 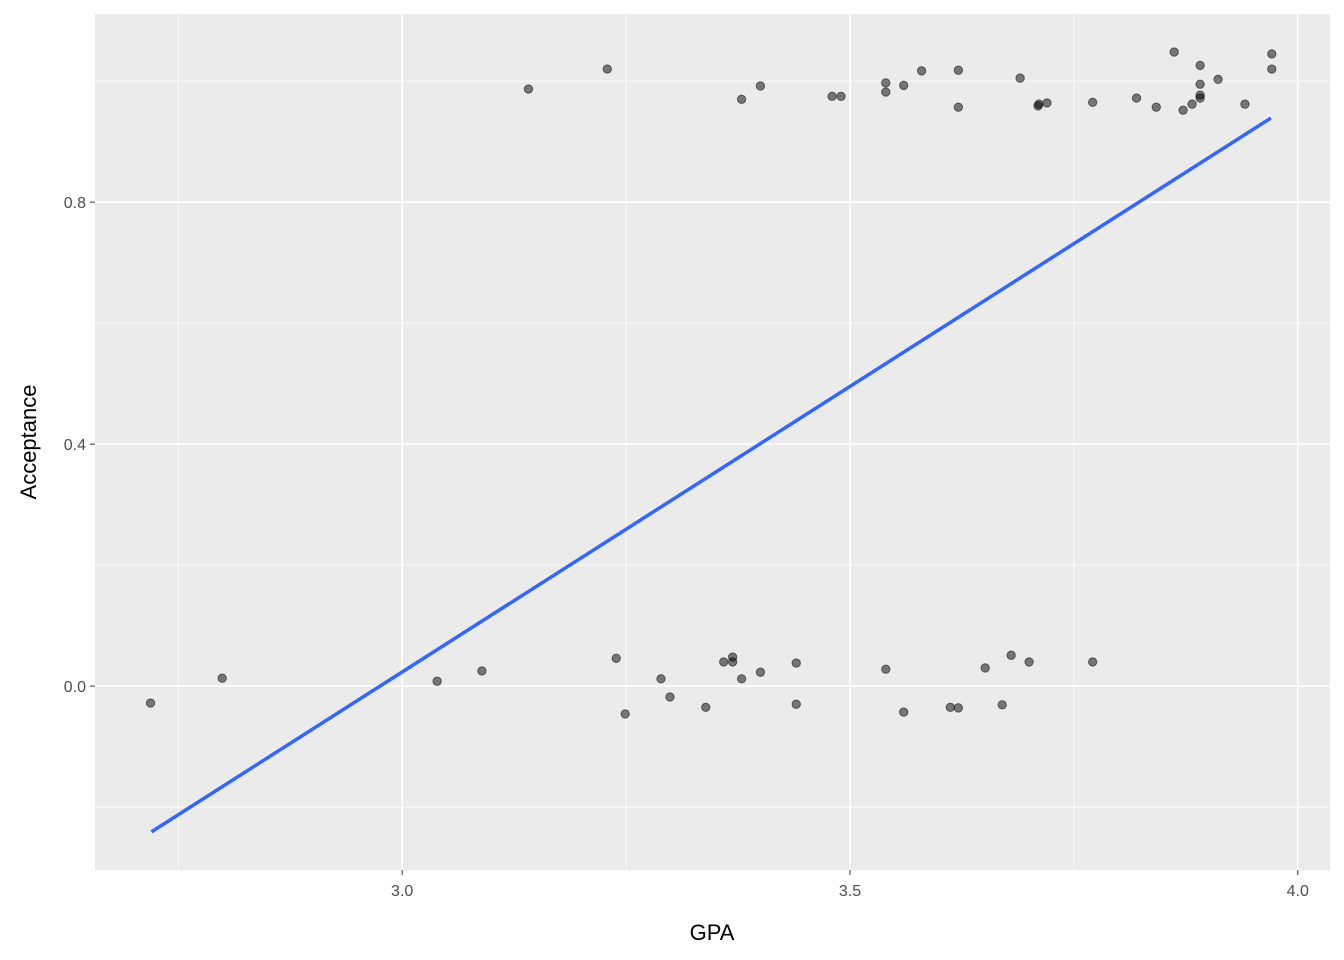 I want to click on x-tick-label: 4.0, so click(x=1298, y=891).